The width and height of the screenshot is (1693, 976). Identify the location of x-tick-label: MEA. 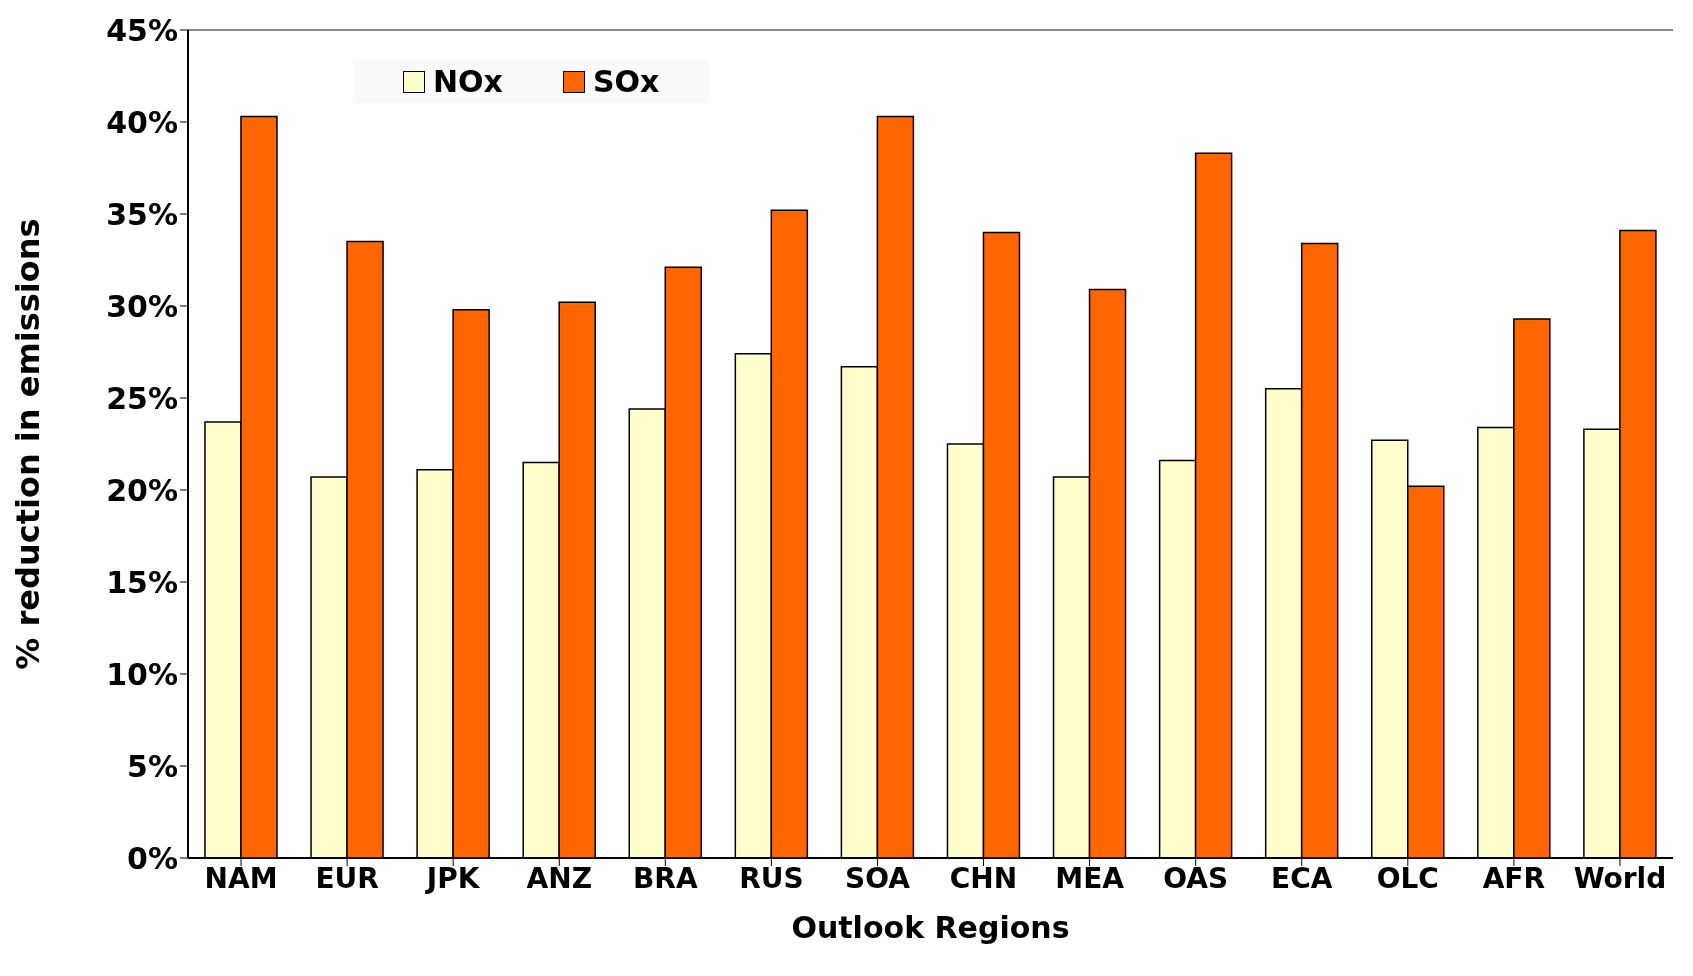
(1090, 878).